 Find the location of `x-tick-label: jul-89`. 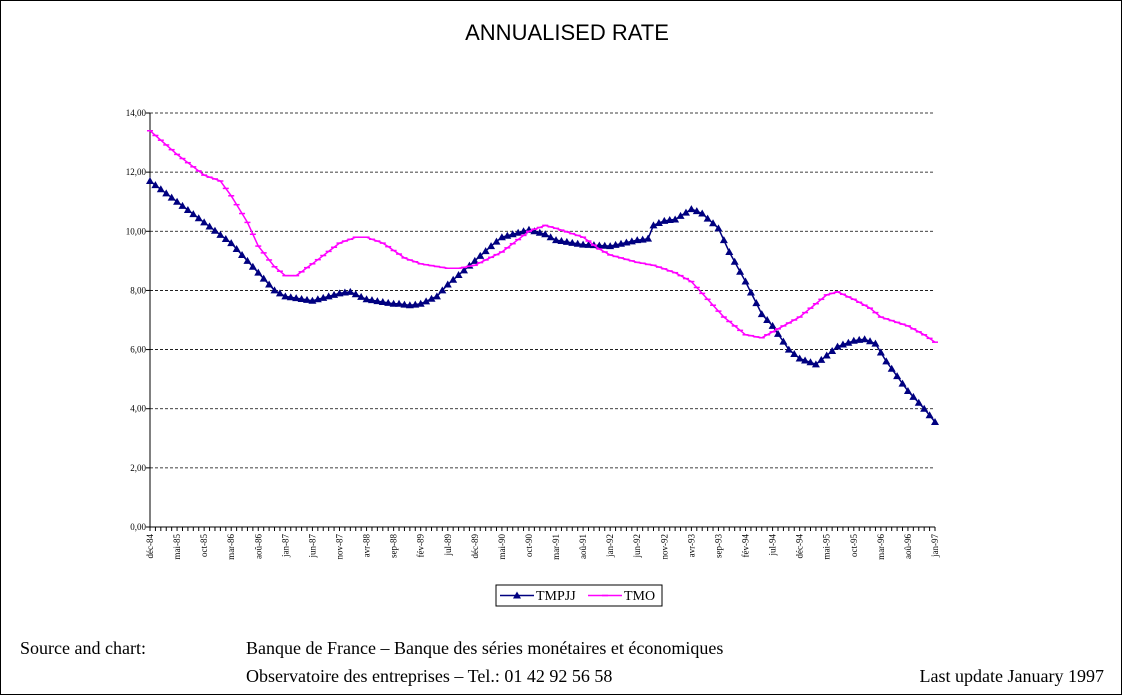

x-tick-label: jul-89 is located at coordinates (448, 545).